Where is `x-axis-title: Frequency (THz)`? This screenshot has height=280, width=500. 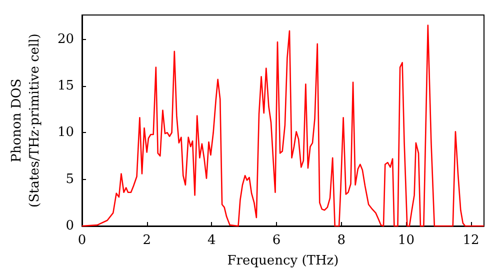 x-axis-title: Frequency (THz) is located at coordinates (283, 260).